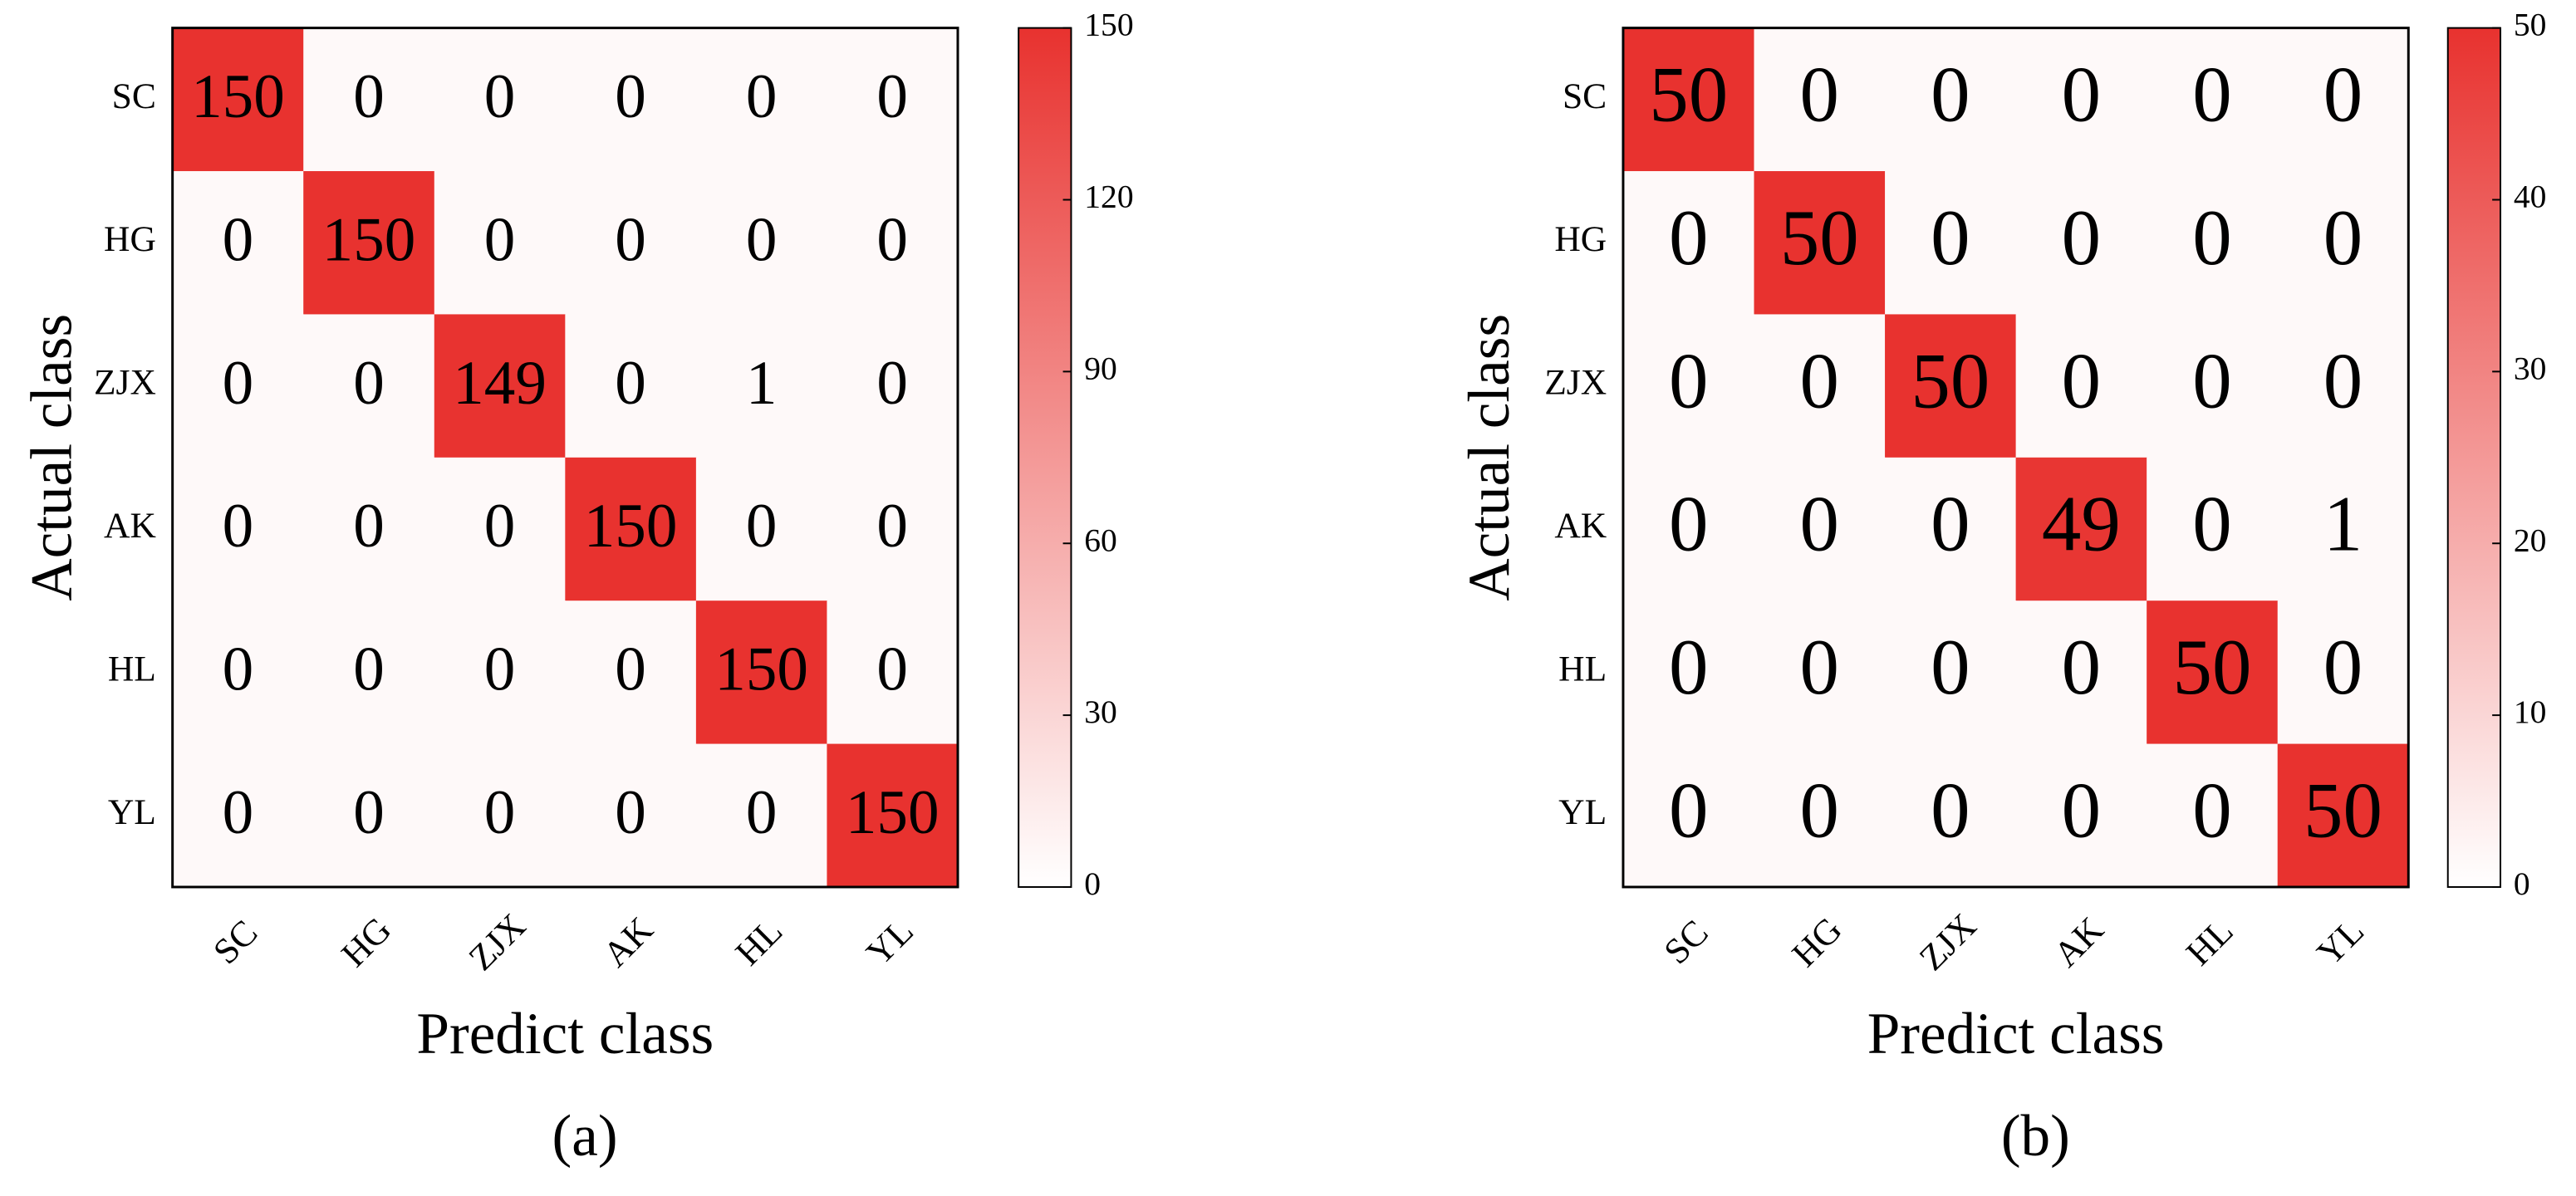 The width and height of the screenshot is (2576, 1196). I want to click on caption: (a), so click(585, 1137).